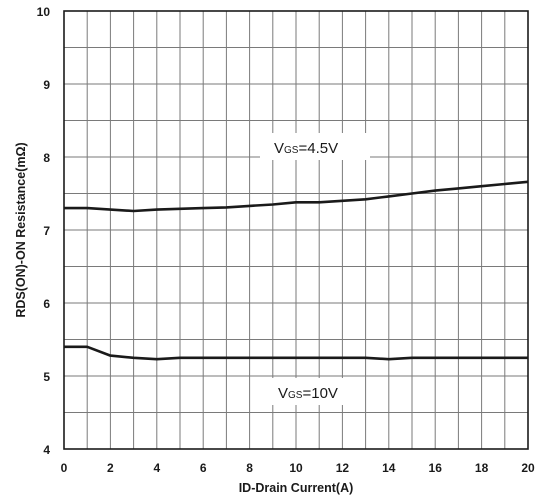 This screenshot has height=499, width=537. I want to click on x-tick-label: 8, so click(249, 468).